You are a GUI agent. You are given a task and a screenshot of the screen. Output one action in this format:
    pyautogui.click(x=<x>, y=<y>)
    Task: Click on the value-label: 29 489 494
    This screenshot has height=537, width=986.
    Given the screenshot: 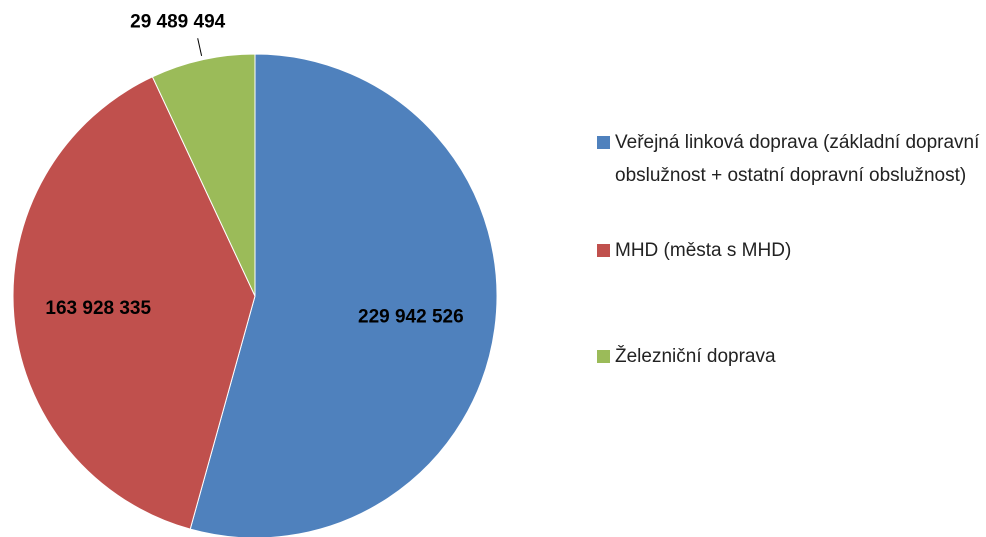 What is the action you would take?
    pyautogui.click(x=178, y=21)
    